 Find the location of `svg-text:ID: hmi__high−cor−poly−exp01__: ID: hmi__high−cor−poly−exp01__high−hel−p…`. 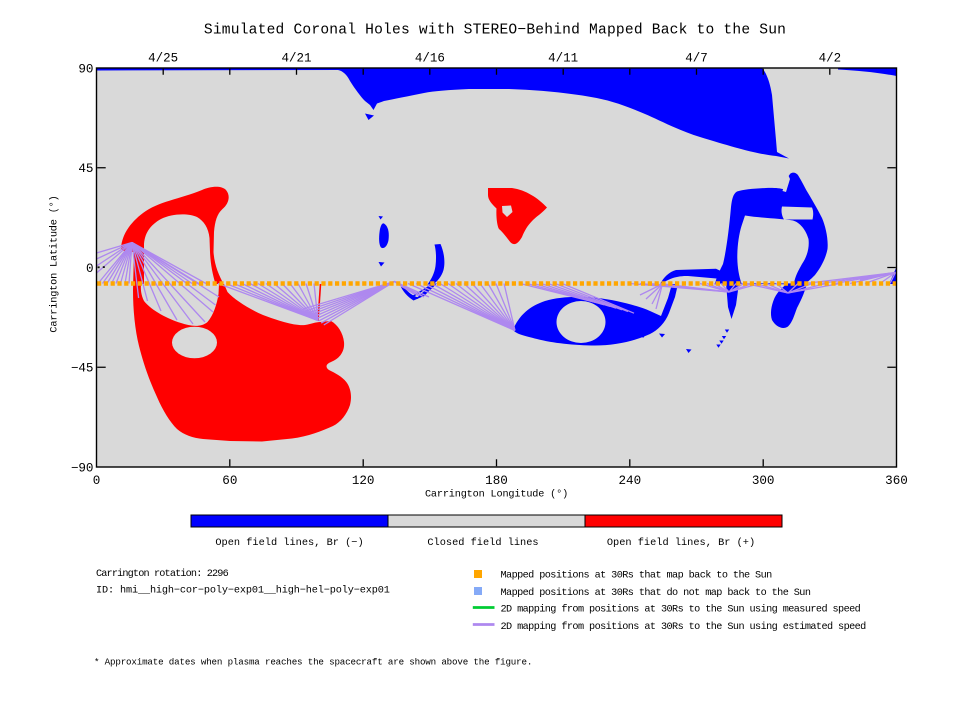

svg-text:ID: hmi__high−cor−poly−exp01__: ID: hmi__high−cor−poly−exp01__high−hel−p… is located at coordinates (243, 591).